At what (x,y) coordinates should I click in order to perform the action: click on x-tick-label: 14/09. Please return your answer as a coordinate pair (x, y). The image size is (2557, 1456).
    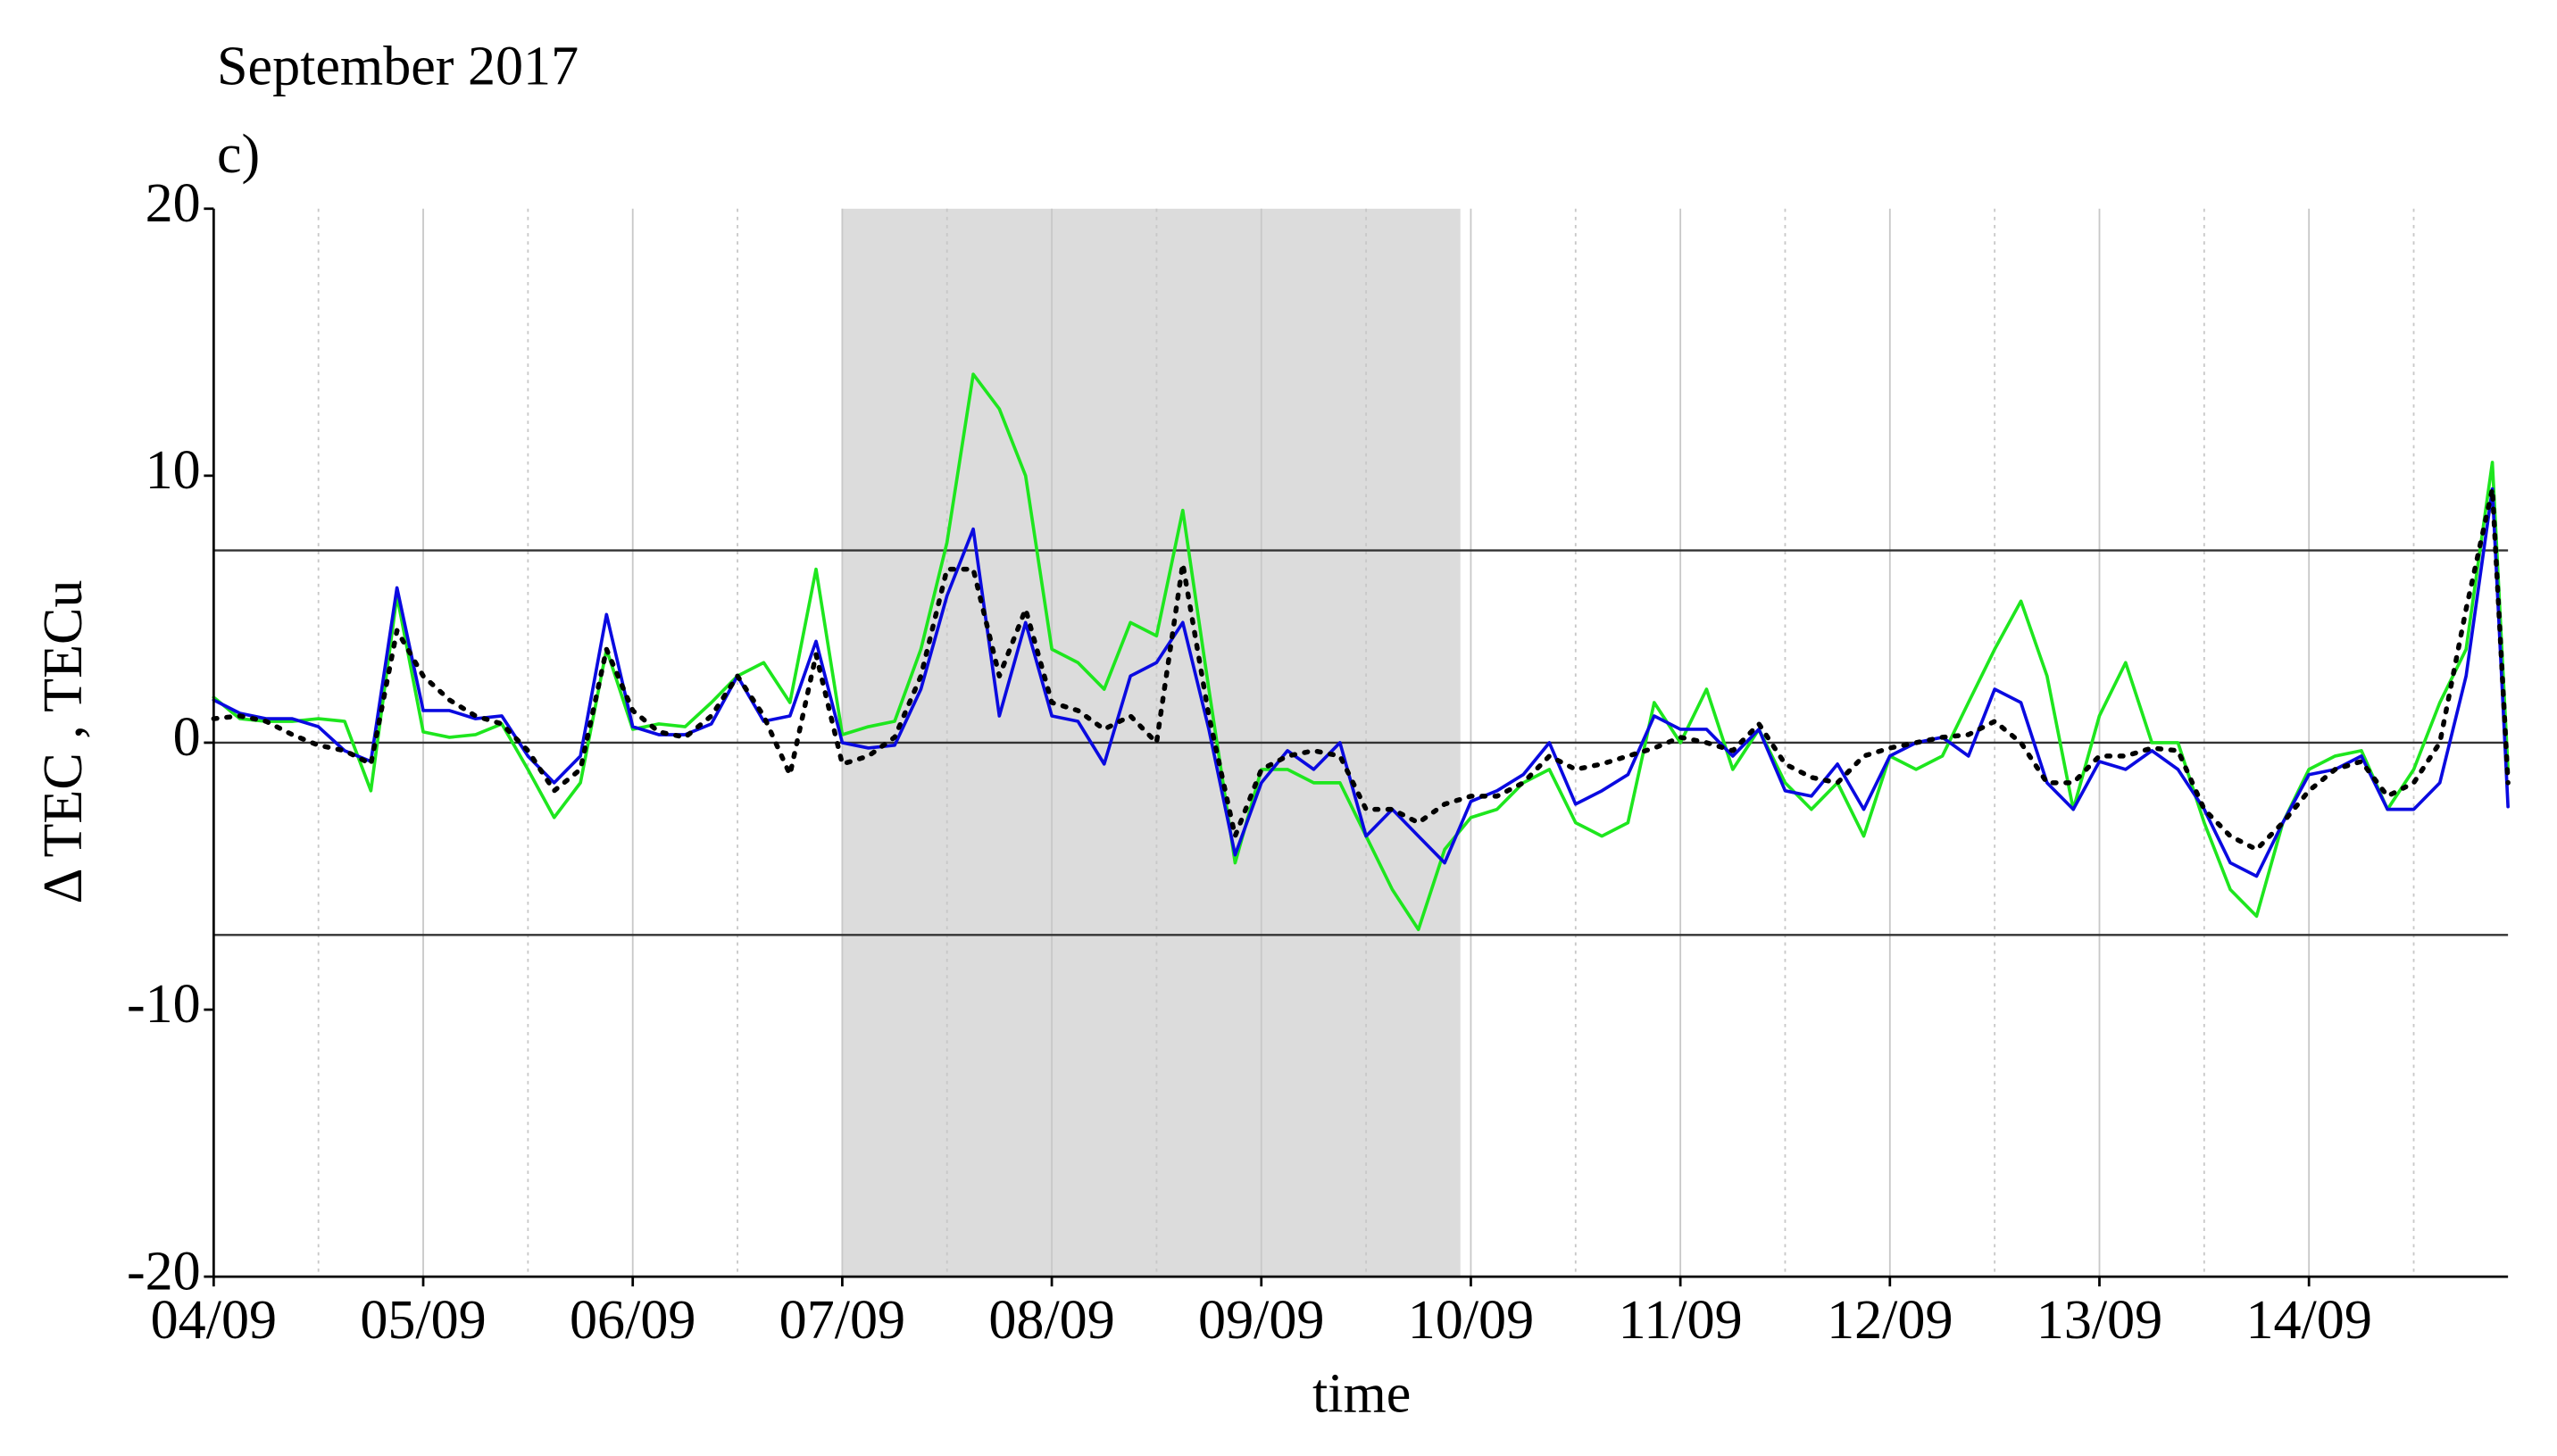
    Looking at the image, I should click on (2308, 1321).